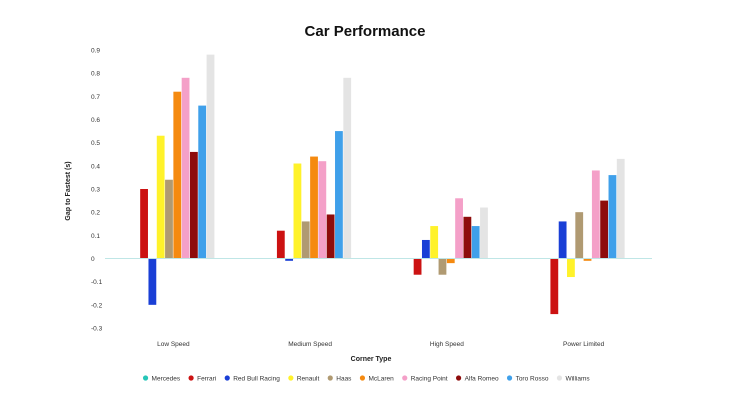  I want to click on legend-item-mercedes: Mercedes, so click(161, 378).